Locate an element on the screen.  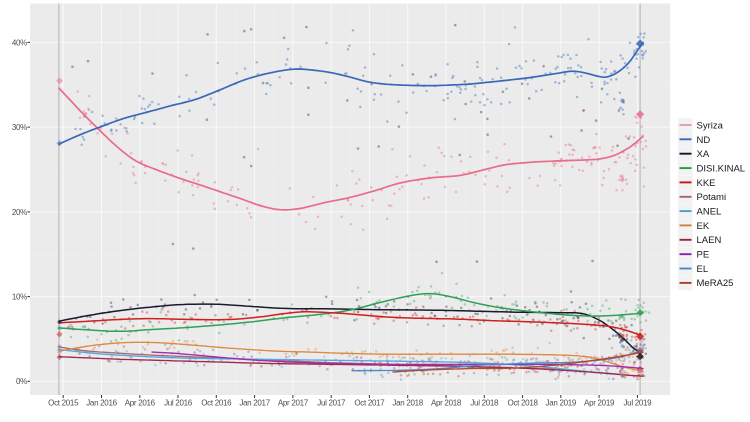
svg-text: Apr 2016 is located at coordinates (140, 402).